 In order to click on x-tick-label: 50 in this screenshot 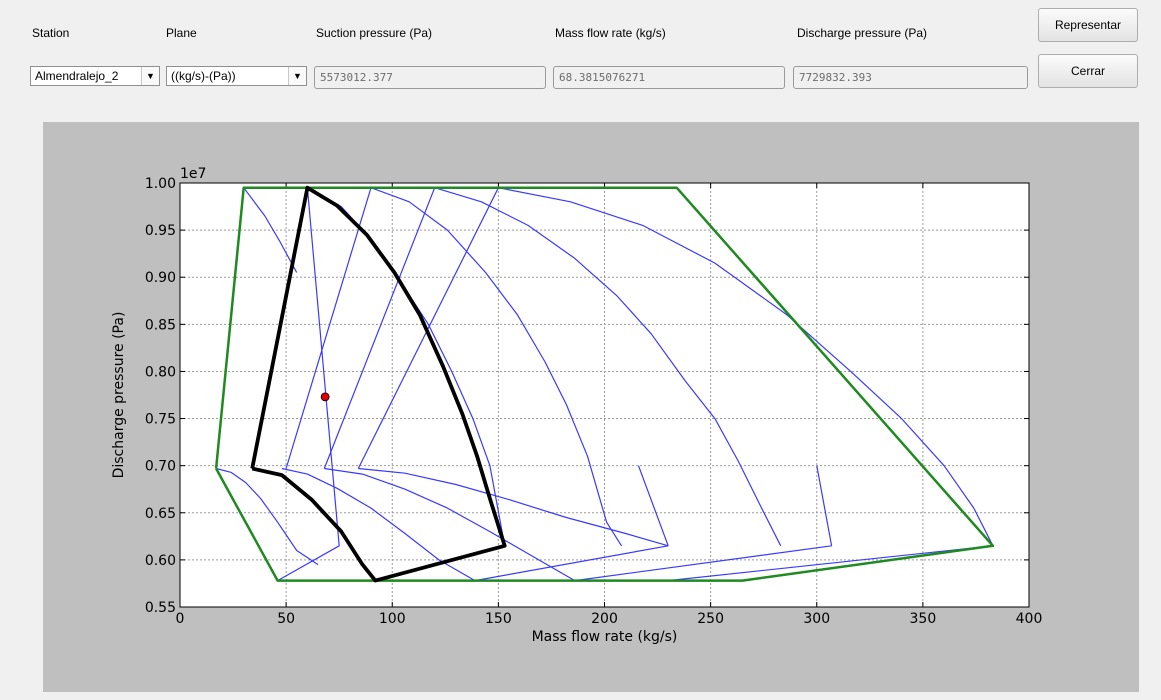, I will do `click(286, 619)`.